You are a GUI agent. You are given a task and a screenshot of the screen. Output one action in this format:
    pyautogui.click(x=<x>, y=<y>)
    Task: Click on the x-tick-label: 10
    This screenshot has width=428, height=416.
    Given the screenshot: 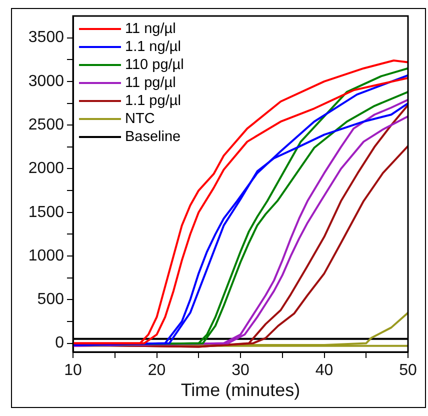 What is the action you would take?
    pyautogui.click(x=73, y=371)
    